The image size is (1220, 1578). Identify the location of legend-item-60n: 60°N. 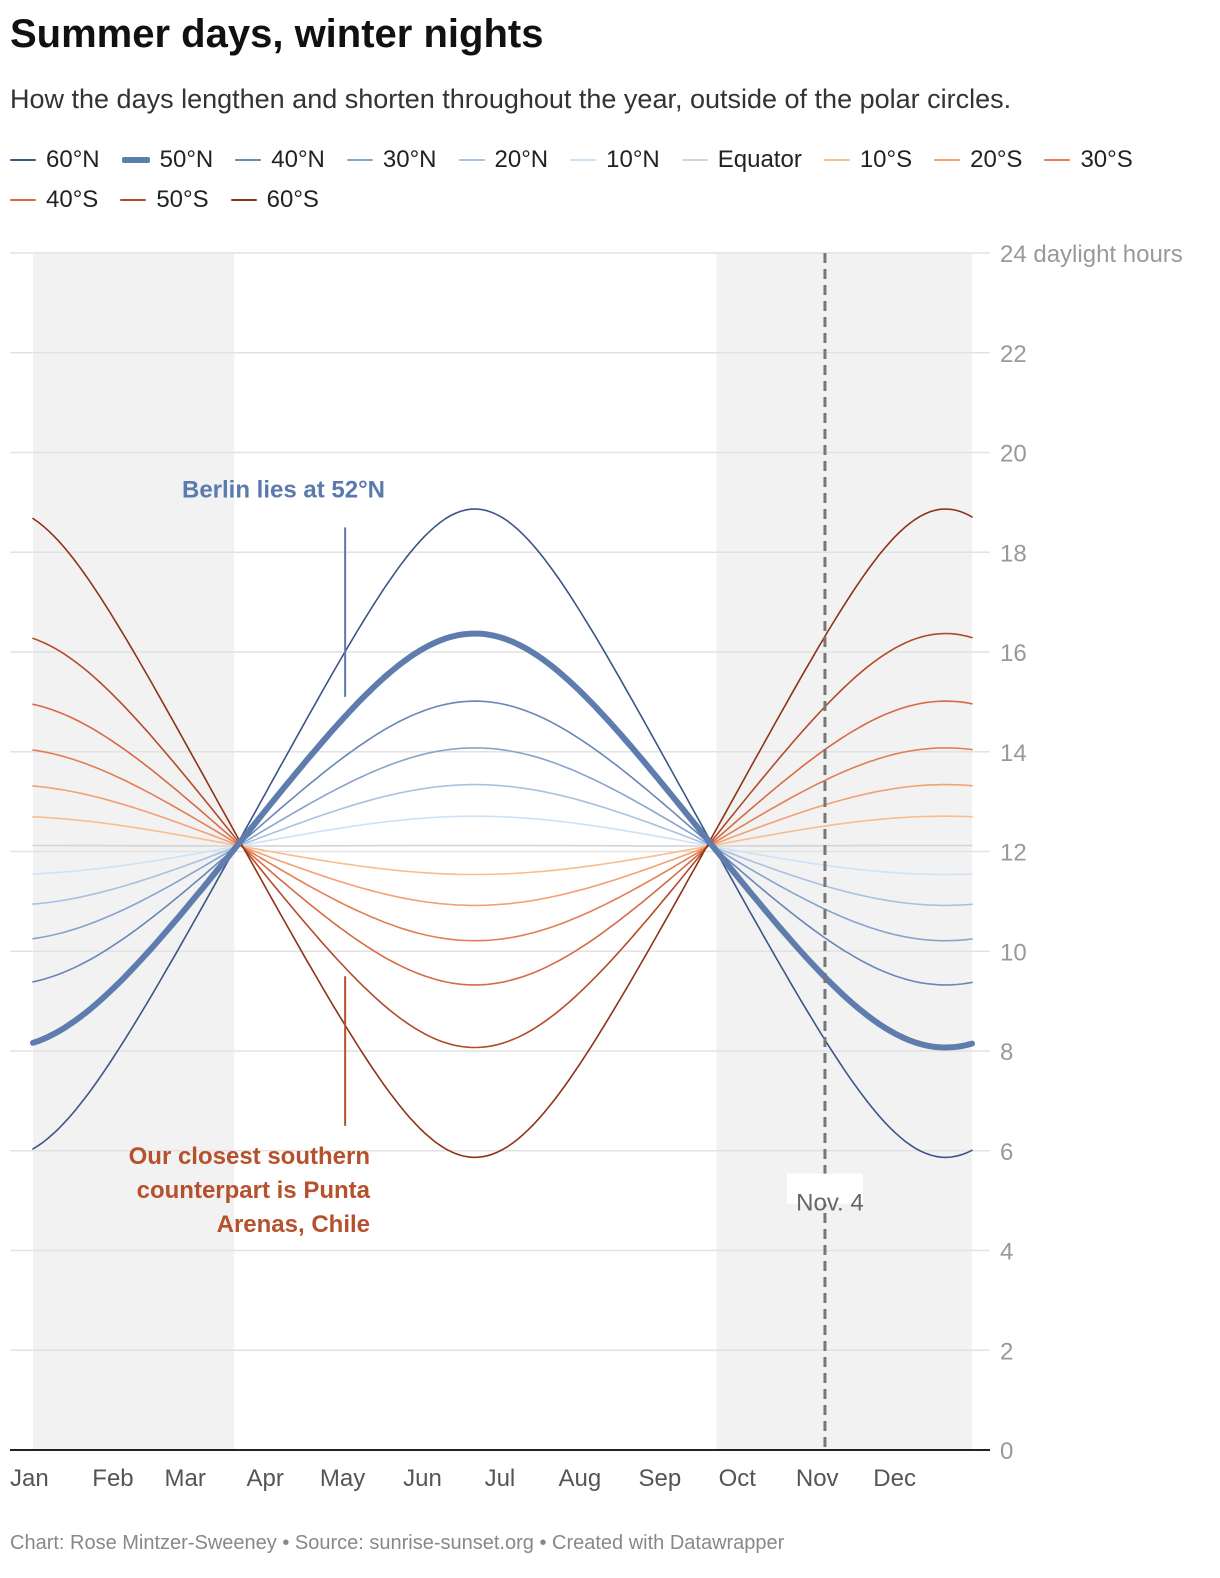
(55, 160).